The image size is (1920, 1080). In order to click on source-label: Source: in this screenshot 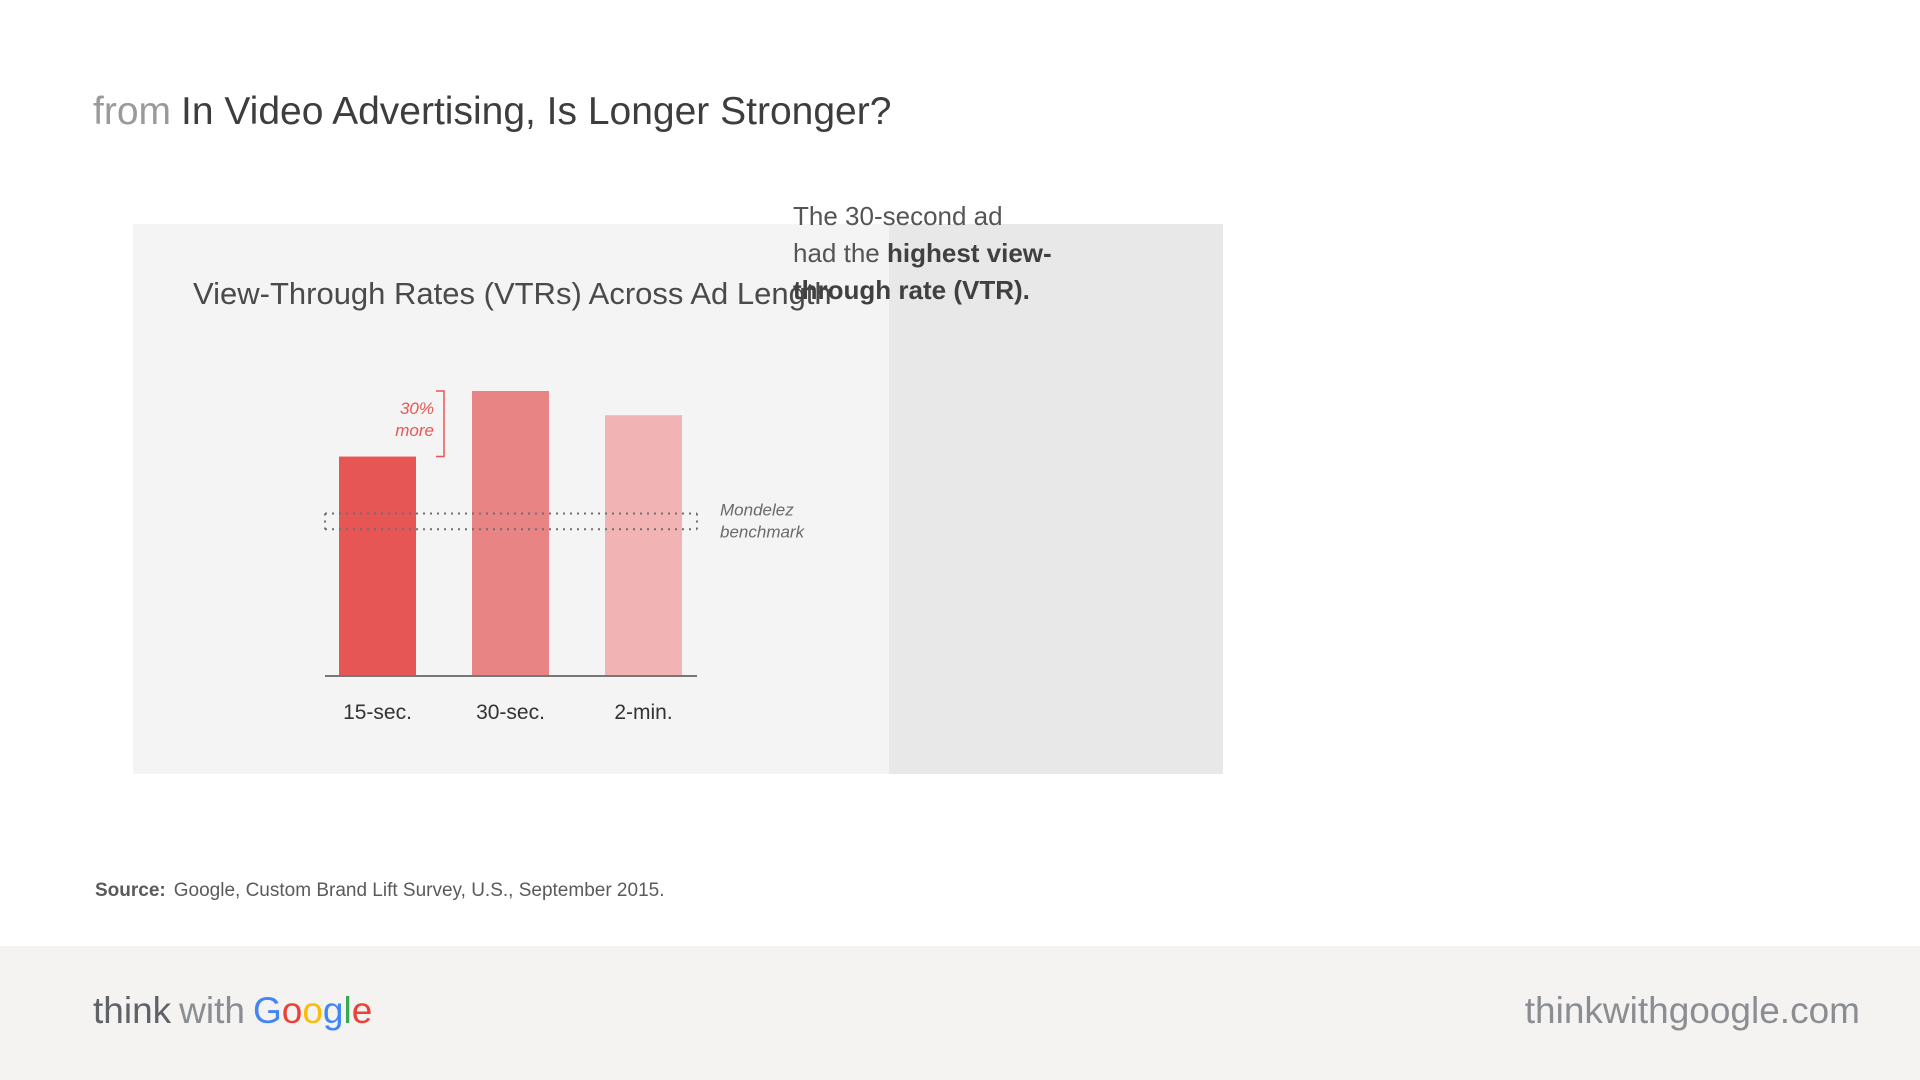, I will do `click(130, 890)`.